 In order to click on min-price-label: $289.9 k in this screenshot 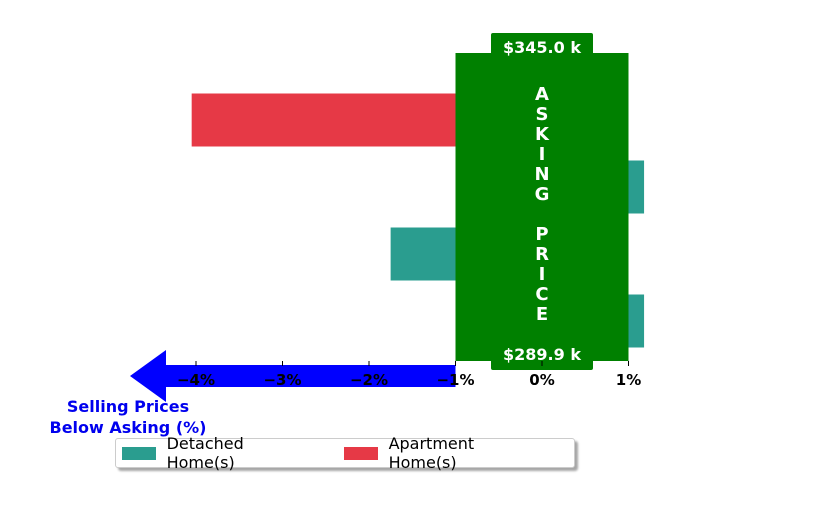, I will do `click(542, 354)`.